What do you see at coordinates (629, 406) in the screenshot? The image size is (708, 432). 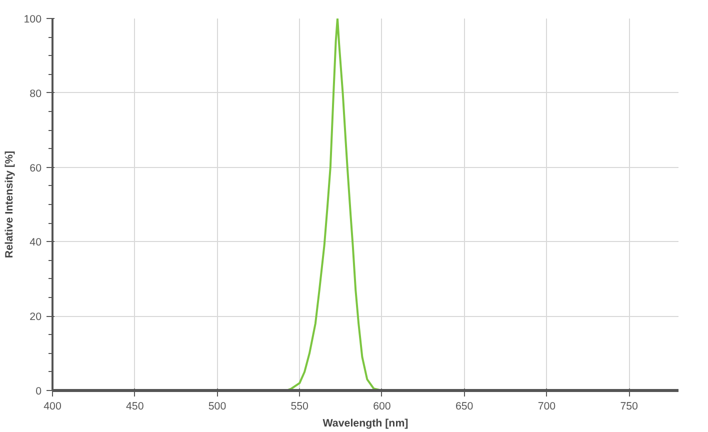 I see `x-tick-label: 750` at bounding box center [629, 406].